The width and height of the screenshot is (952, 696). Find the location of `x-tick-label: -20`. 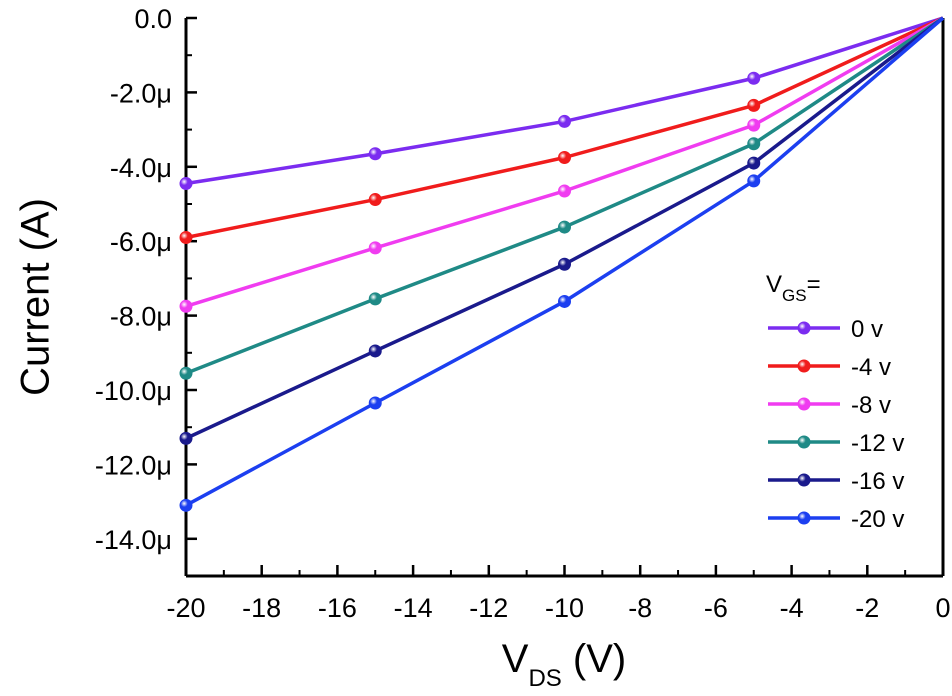

x-tick-label: -20 is located at coordinates (185, 608).